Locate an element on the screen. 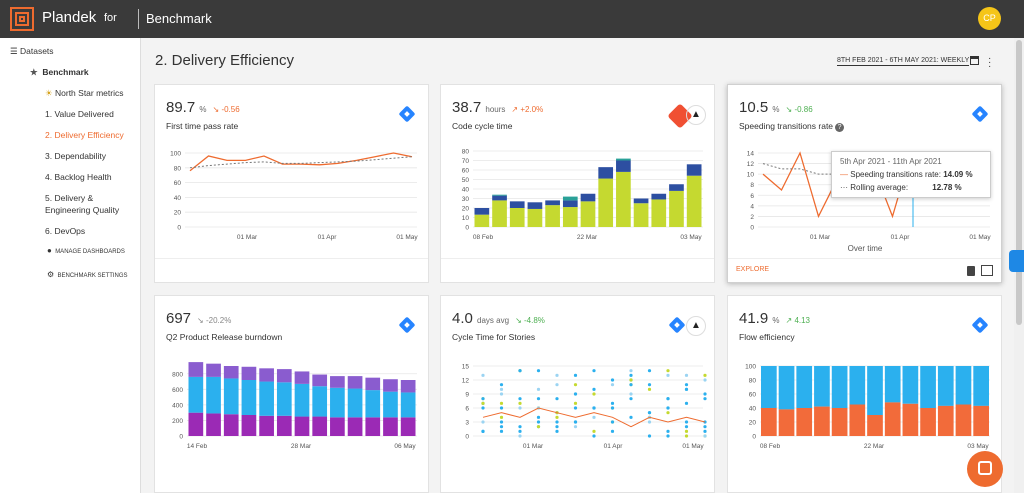 The image size is (1024, 493). y-tick-label: 100 is located at coordinates (750, 367).